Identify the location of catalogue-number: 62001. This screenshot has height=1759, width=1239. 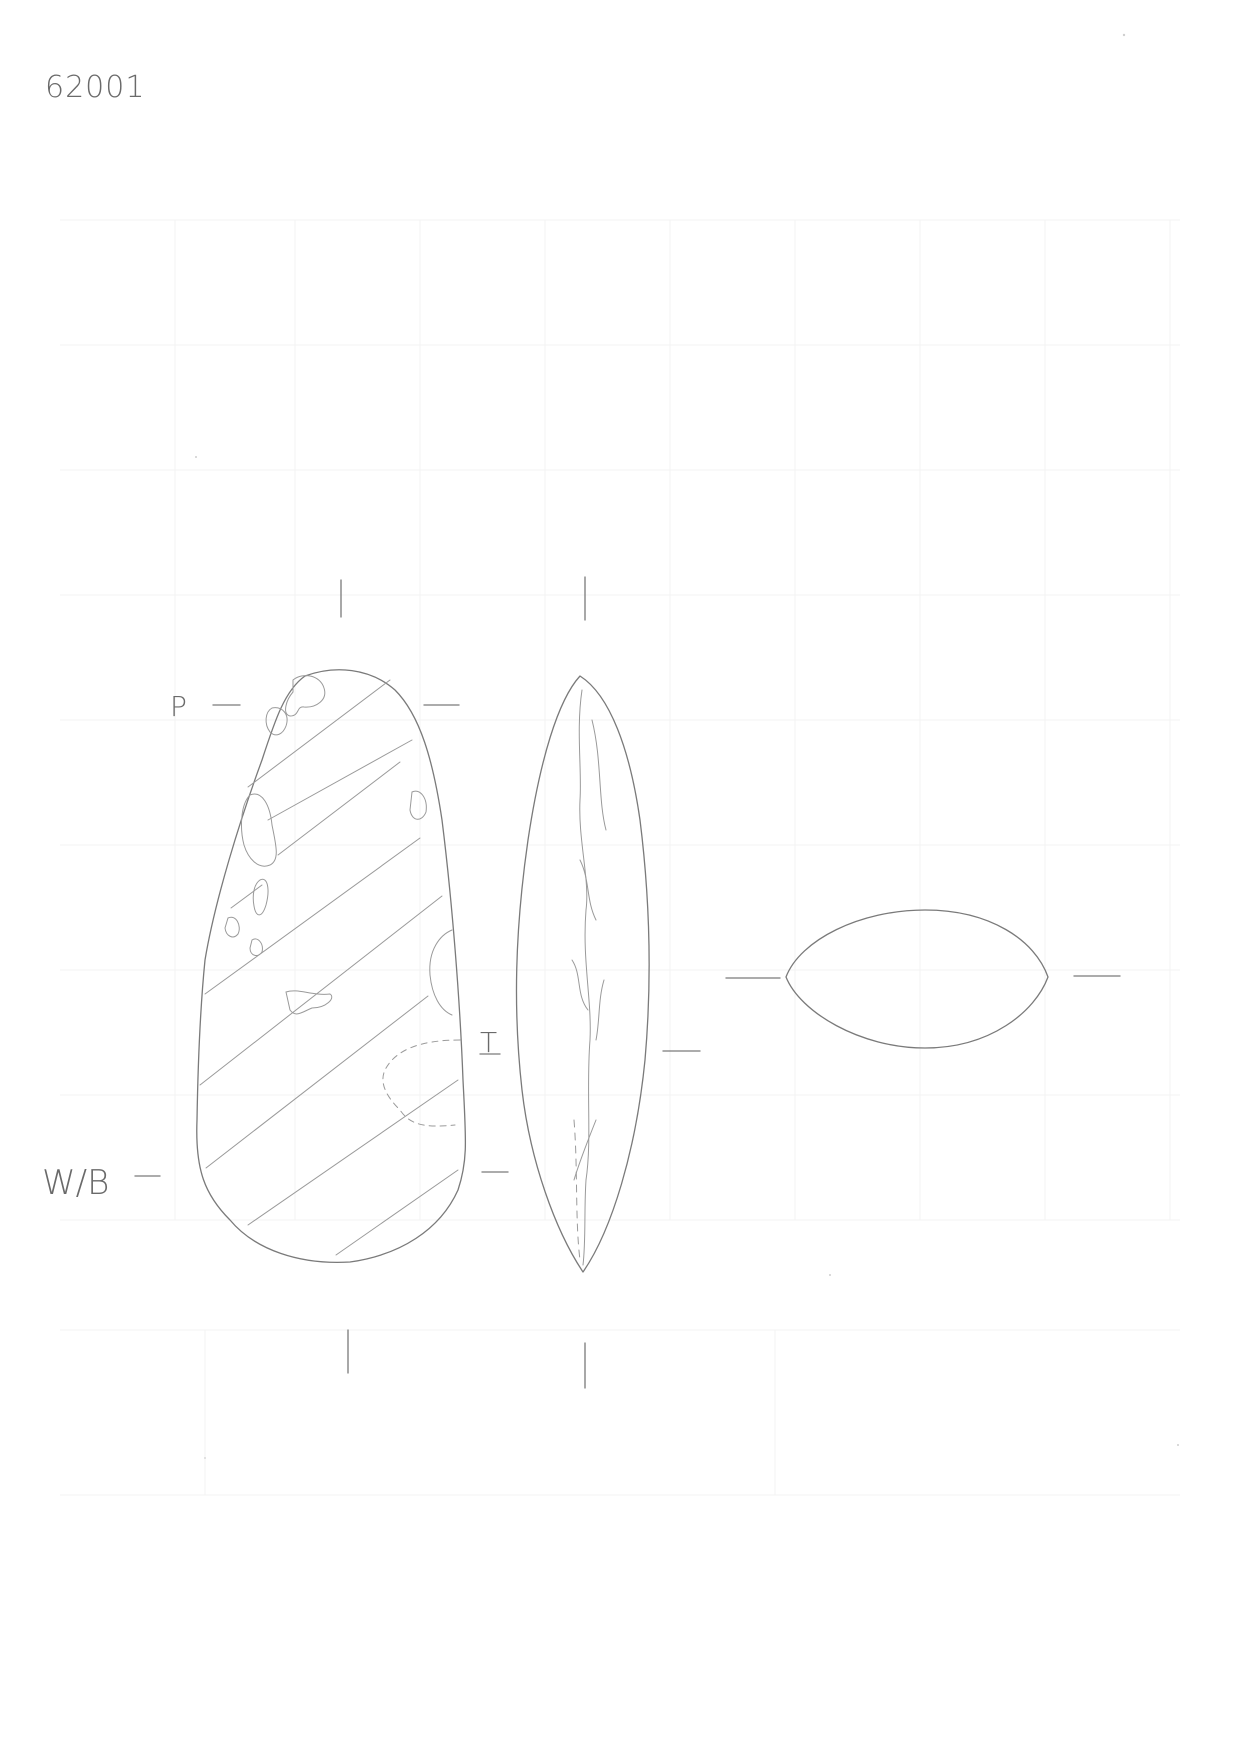
(95, 87).